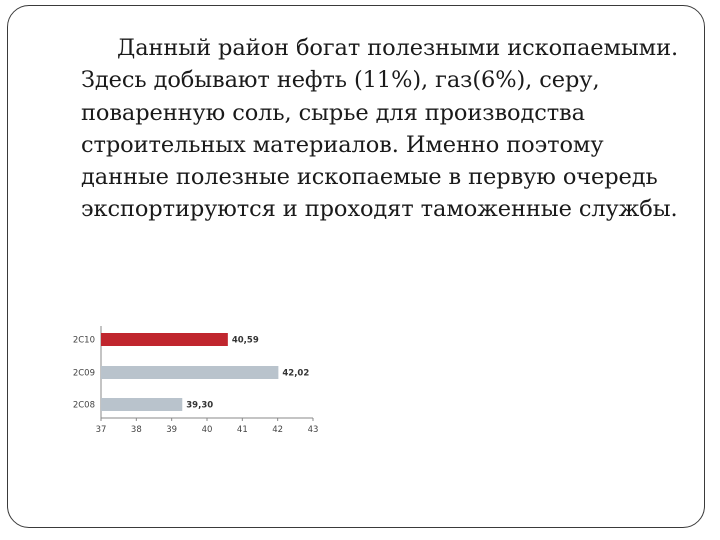  What do you see at coordinates (136, 430) in the screenshot?
I see `x-tick-label: 38` at bounding box center [136, 430].